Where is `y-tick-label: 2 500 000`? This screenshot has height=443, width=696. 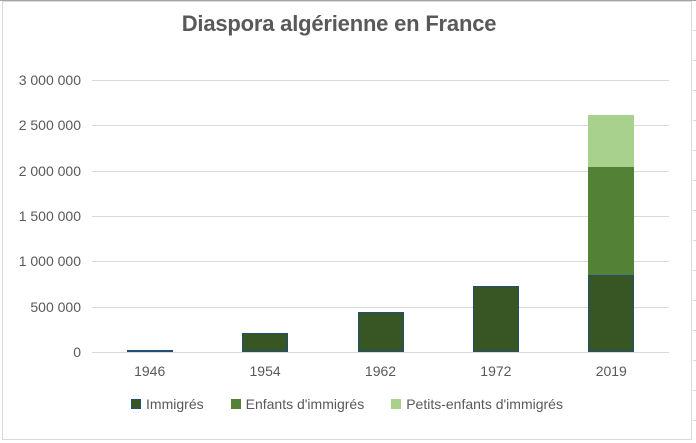
y-tick-label: 2 500 000 is located at coordinates (49, 125).